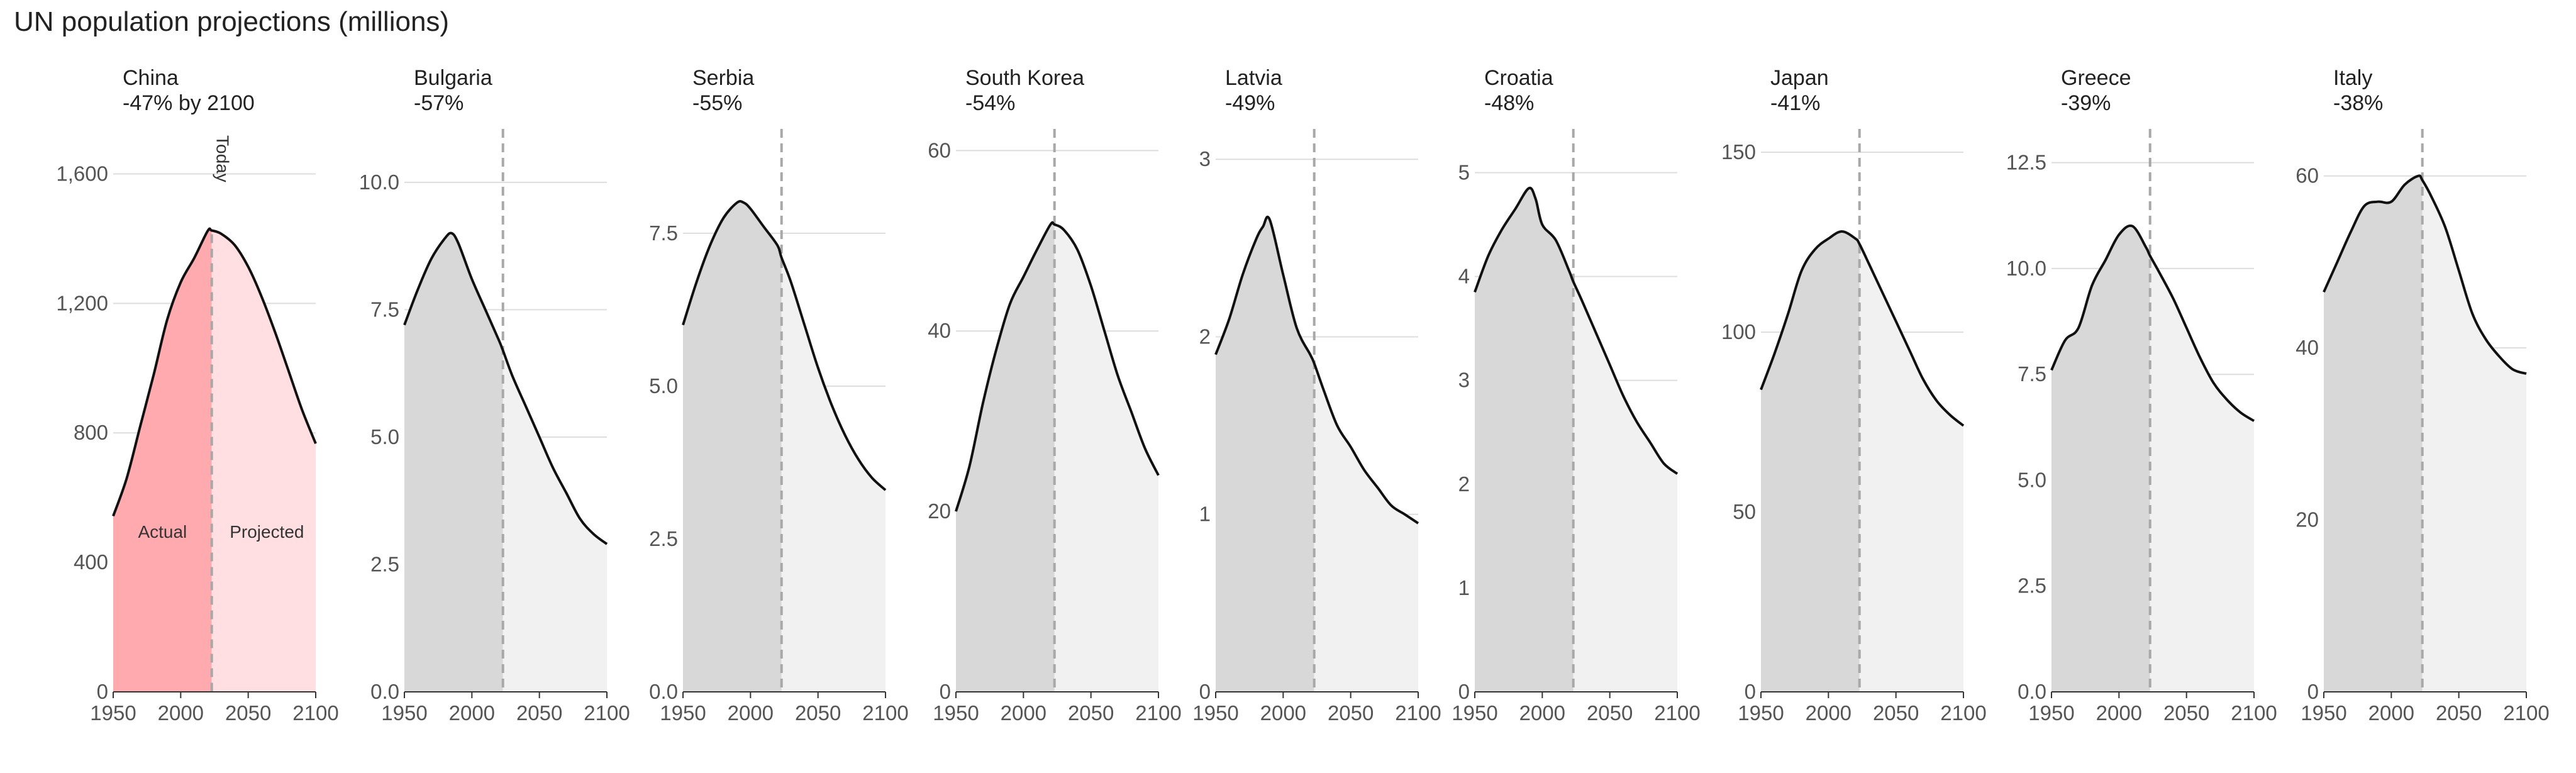  What do you see at coordinates (2307, 519) in the screenshot?
I see `y-tick-label: 20` at bounding box center [2307, 519].